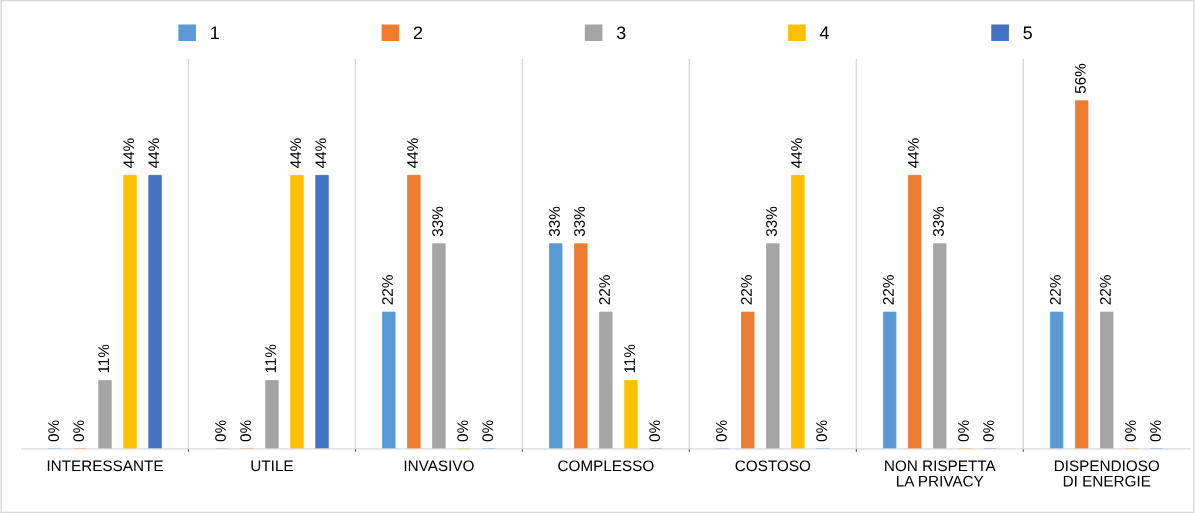  What do you see at coordinates (418, 32) in the screenshot?
I see `legend-label: 2` at bounding box center [418, 32].